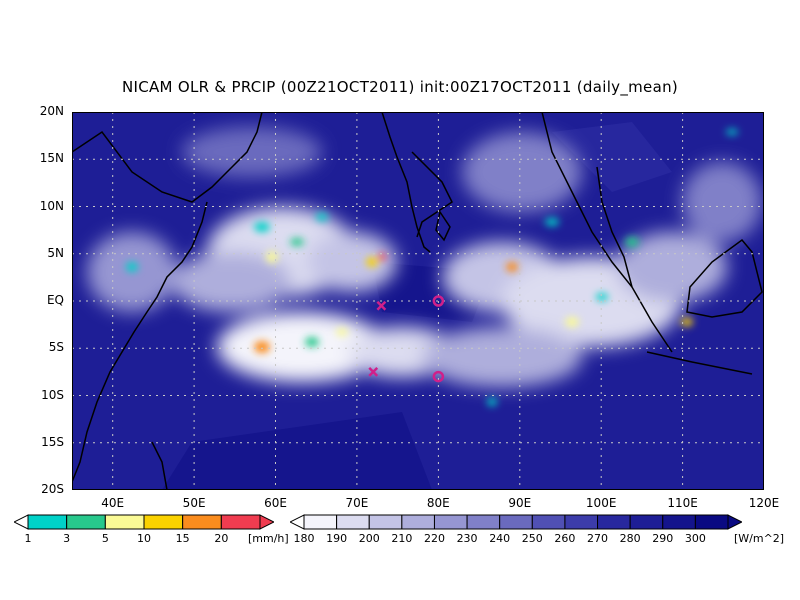 This screenshot has width=800, height=600. What do you see at coordinates (221, 538) in the screenshot?
I see `colorbar-tick-label: 20` at bounding box center [221, 538].